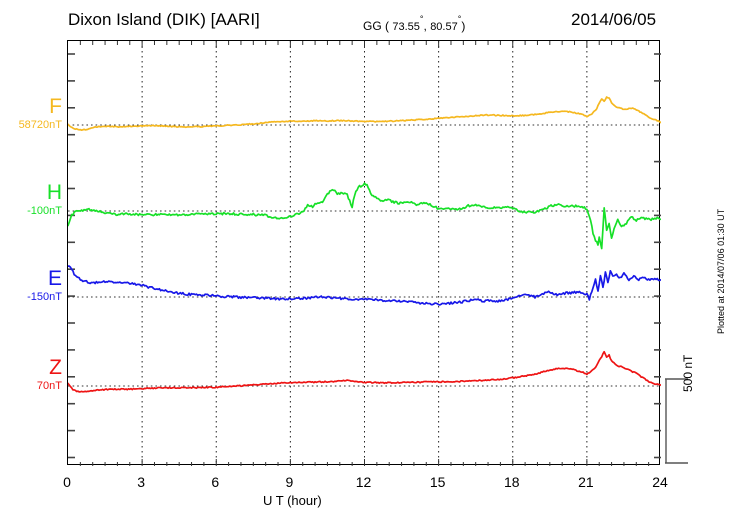 The image size is (730, 520). I want to click on component-label-F: F 58720nT, so click(31, 114).